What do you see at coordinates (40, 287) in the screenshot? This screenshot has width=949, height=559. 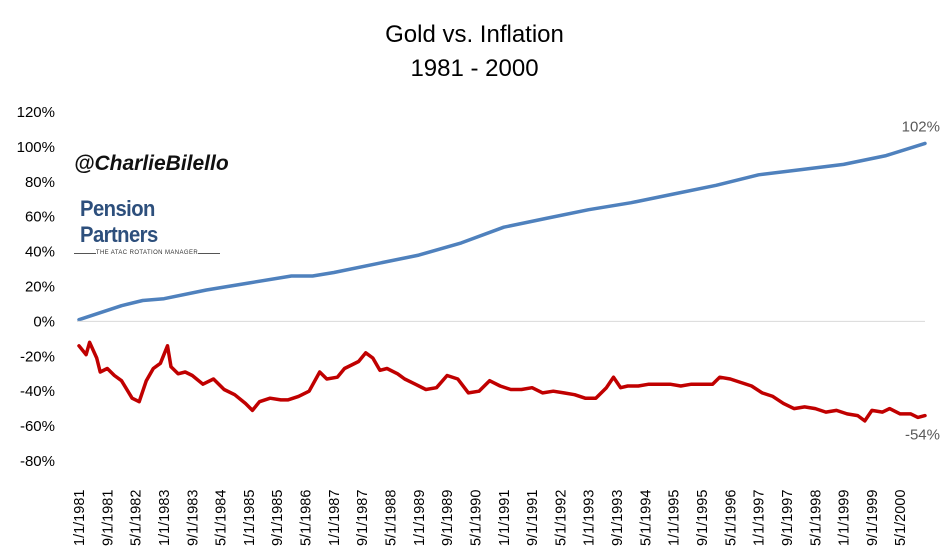 I see `y-tick-label: 20%` at bounding box center [40, 287].